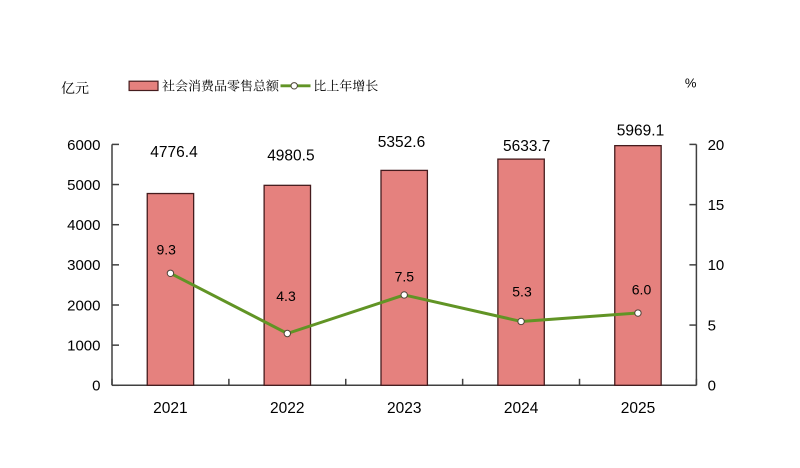 This screenshot has width=800, height=468. Describe the element at coordinates (521, 408) in the screenshot. I see `svg-text: 2024` at that location.